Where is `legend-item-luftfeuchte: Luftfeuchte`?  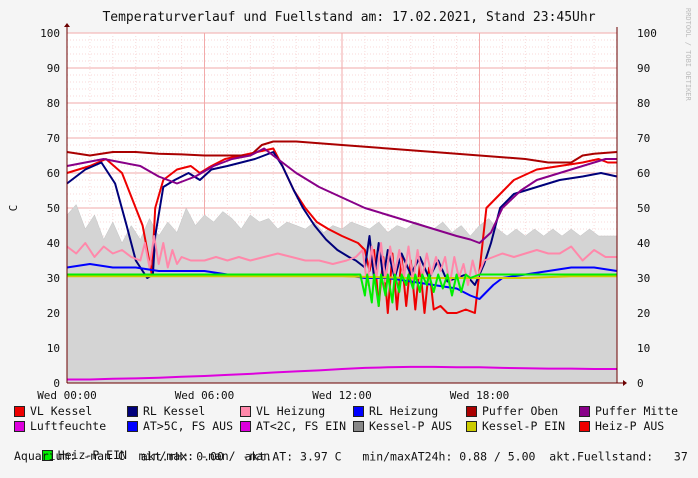 legend-item-luftfeuchte: Luftfeuchte is located at coordinates (70, 426).